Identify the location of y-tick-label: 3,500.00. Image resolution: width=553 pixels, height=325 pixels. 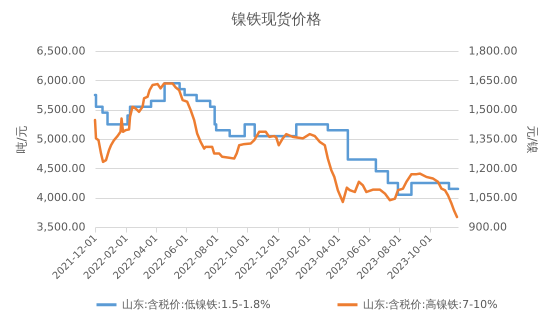
(61, 227).